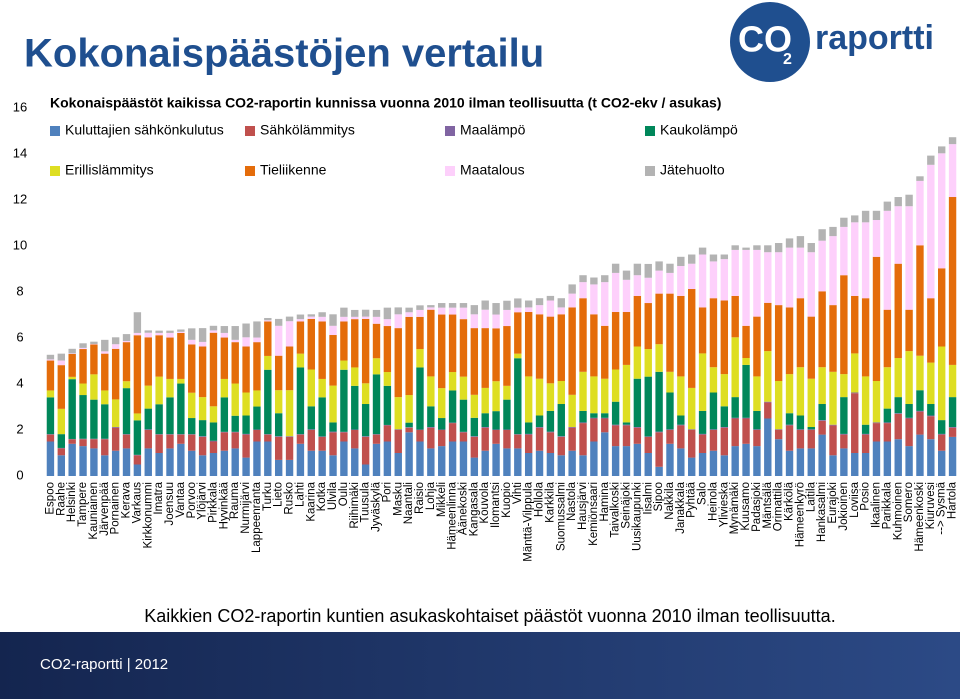  What do you see at coordinates (311, 501) in the screenshot?
I see `x-tick-label: Kaarina` at bounding box center [311, 501].